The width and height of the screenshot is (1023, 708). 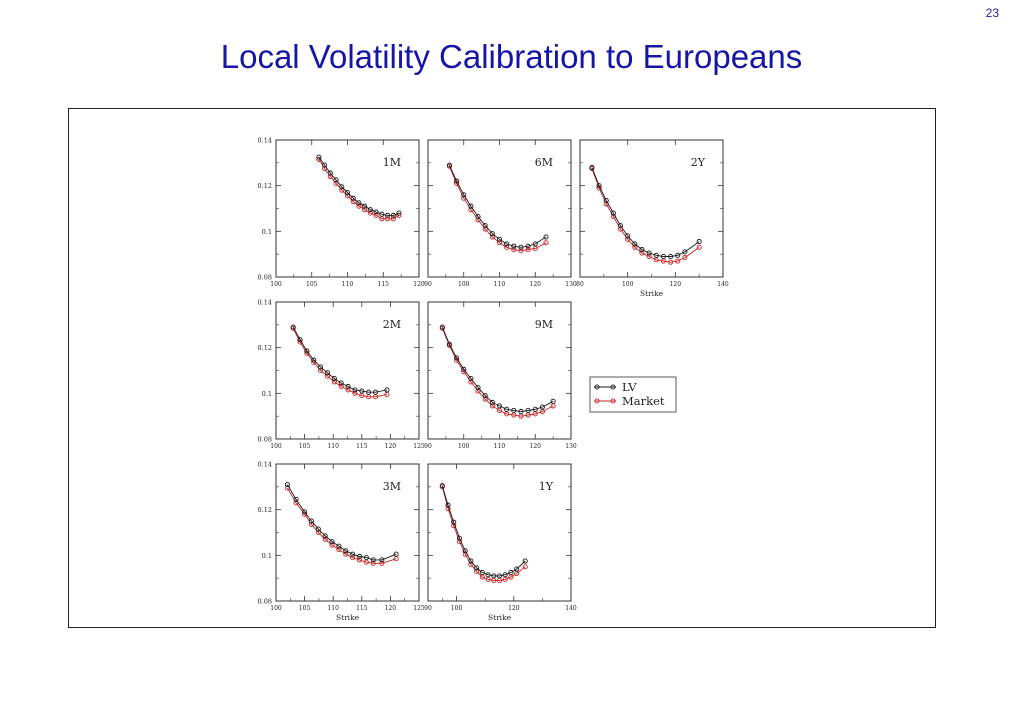 What do you see at coordinates (362, 608) in the screenshot?
I see `x-tick-label: 115` at bounding box center [362, 608].